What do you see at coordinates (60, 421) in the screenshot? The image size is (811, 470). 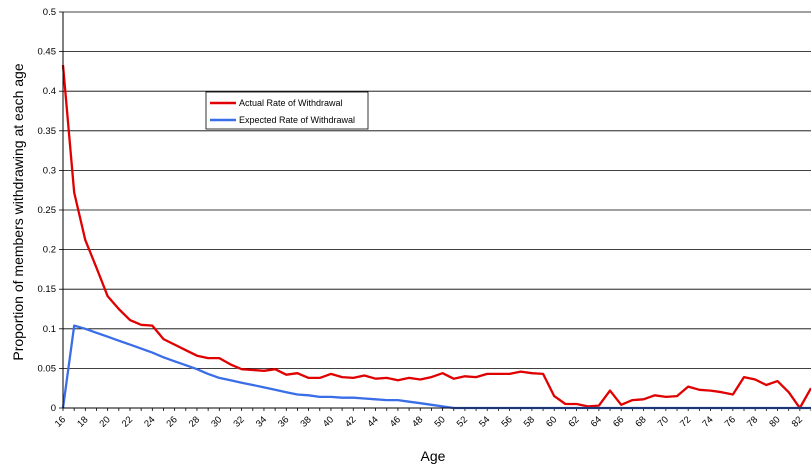 I see `x-tick-label: 16` at bounding box center [60, 421].